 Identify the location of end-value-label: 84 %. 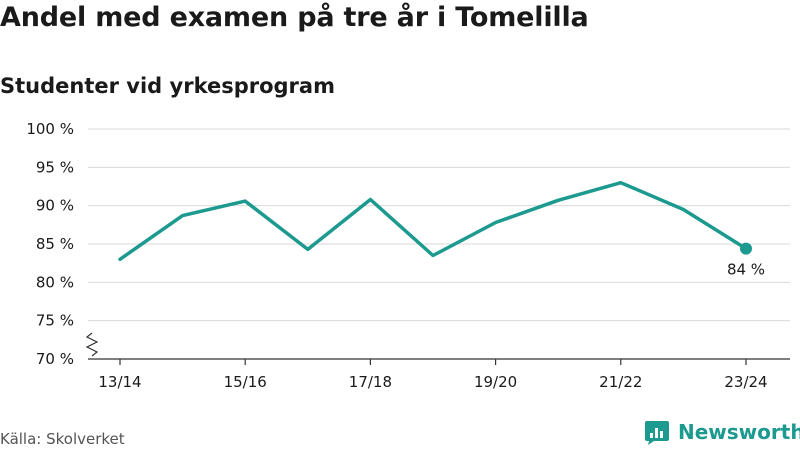
(746, 270).